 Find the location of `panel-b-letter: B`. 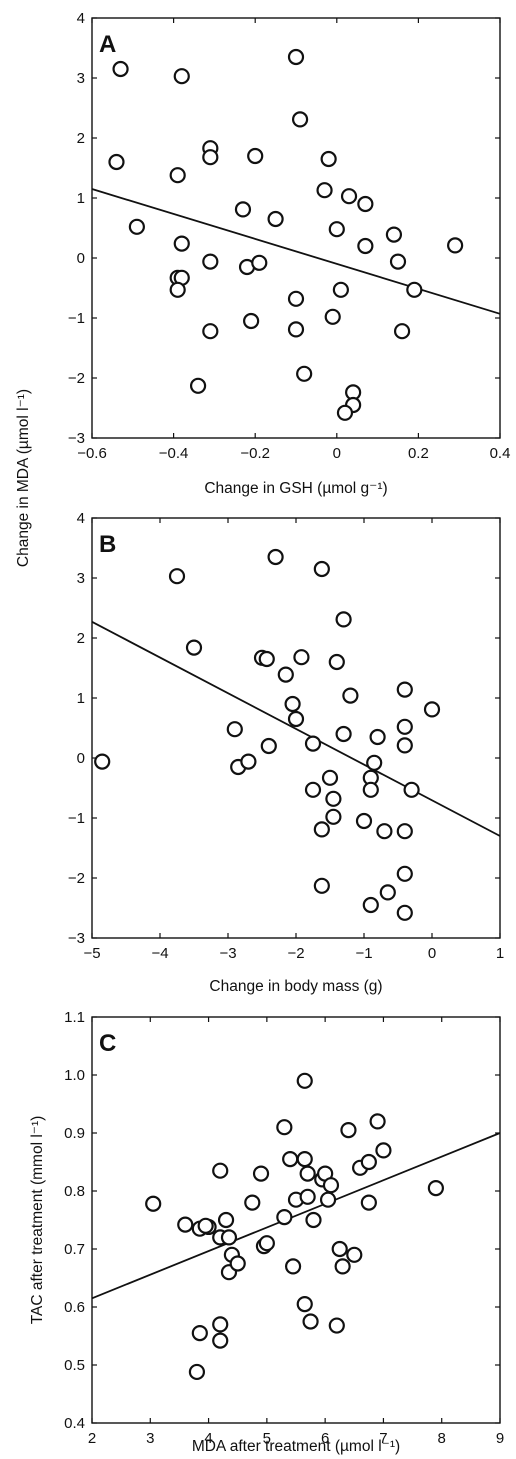

panel-b-letter: B is located at coordinates (107, 544).